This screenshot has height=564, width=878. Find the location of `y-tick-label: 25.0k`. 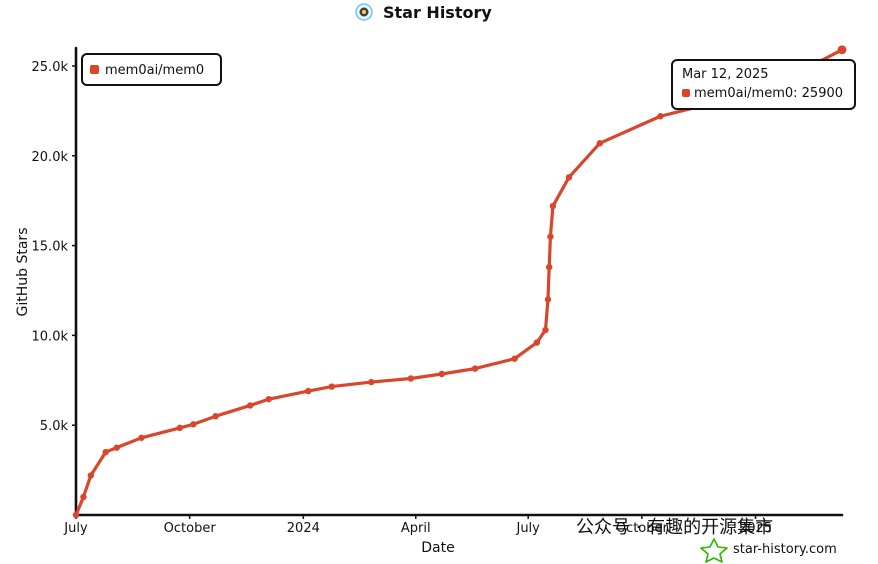

y-tick-label: 25.0k is located at coordinates (50, 67).